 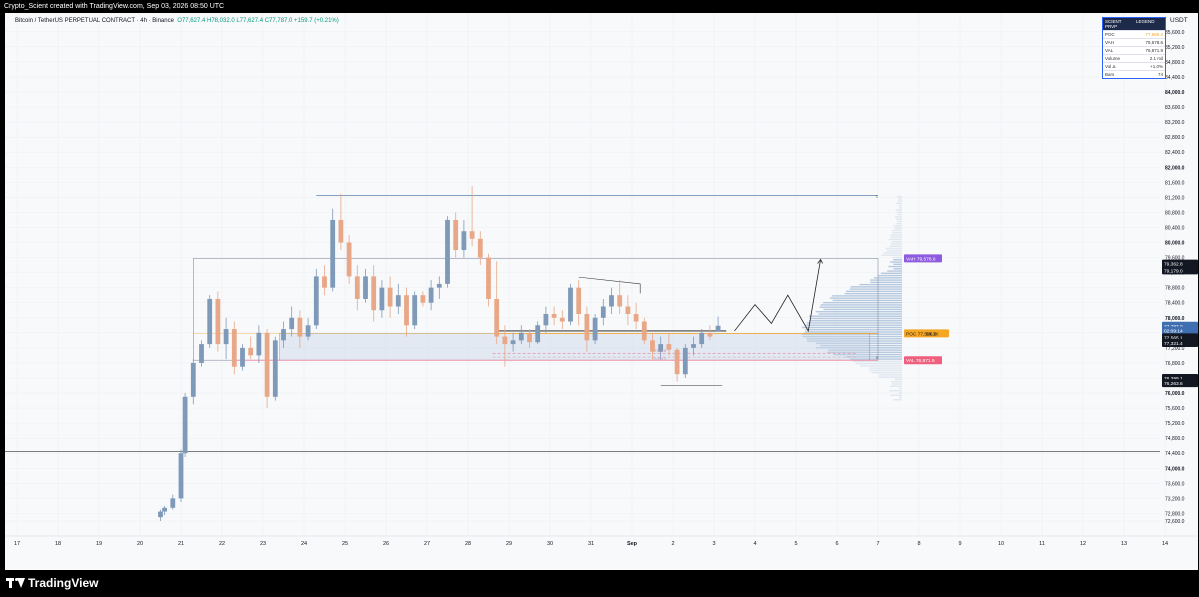 I want to click on price-tick-label: 83,200.0, so click(x=1175, y=123).